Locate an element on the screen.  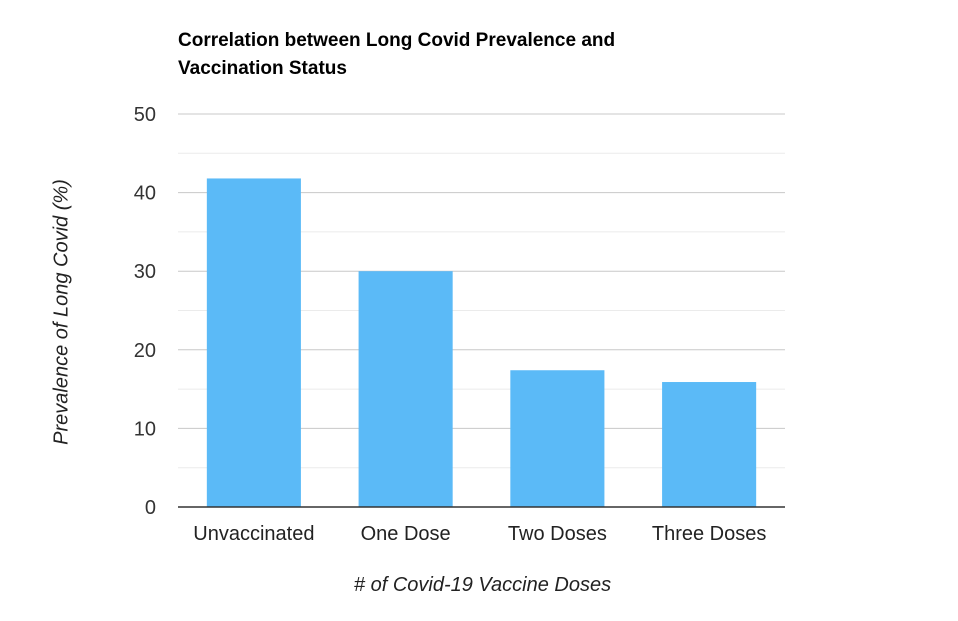
x-tick-label: One Dose is located at coordinates (406, 534).